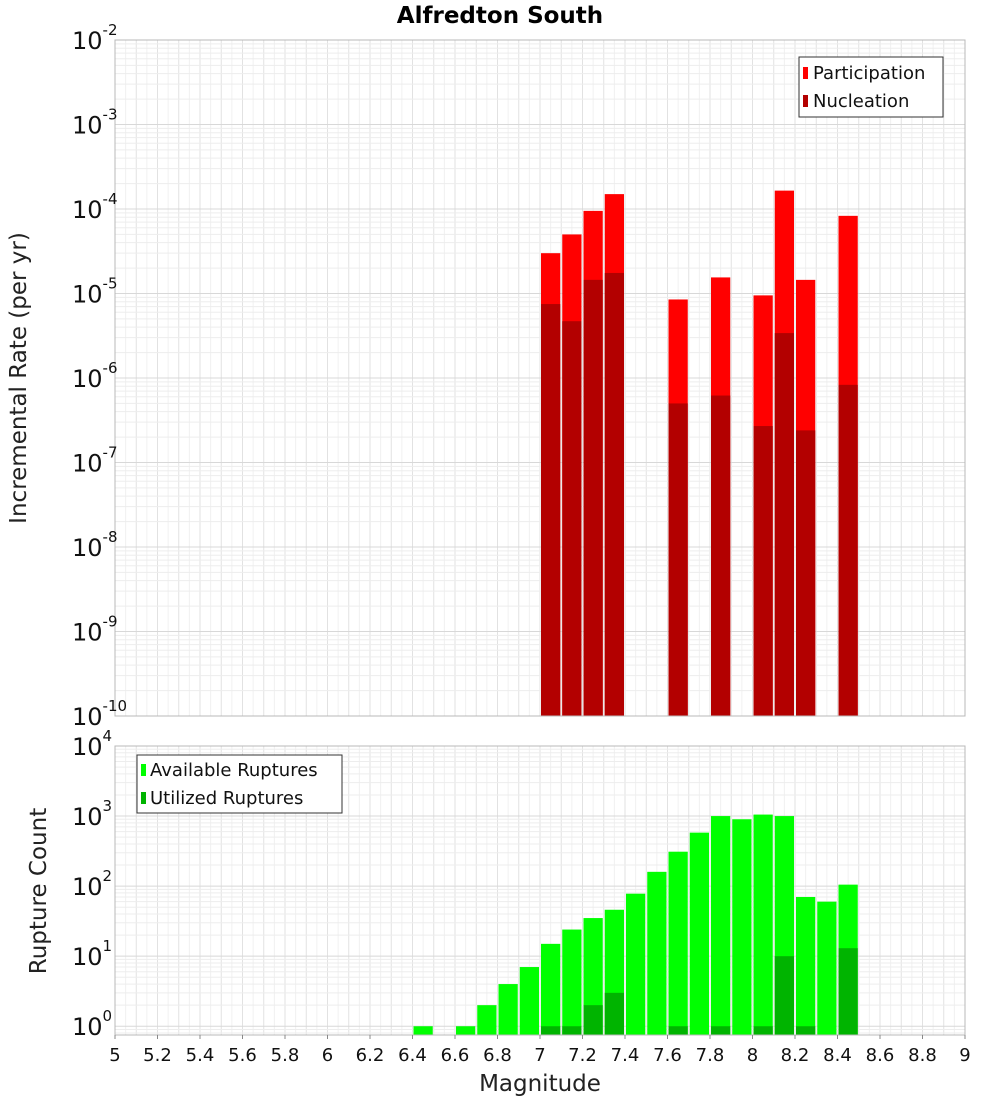  What do you see at coordinates (497, 1055) in the screenshot?
I see `x-tick-label: 6.8` at bounding box center [497, 1055].